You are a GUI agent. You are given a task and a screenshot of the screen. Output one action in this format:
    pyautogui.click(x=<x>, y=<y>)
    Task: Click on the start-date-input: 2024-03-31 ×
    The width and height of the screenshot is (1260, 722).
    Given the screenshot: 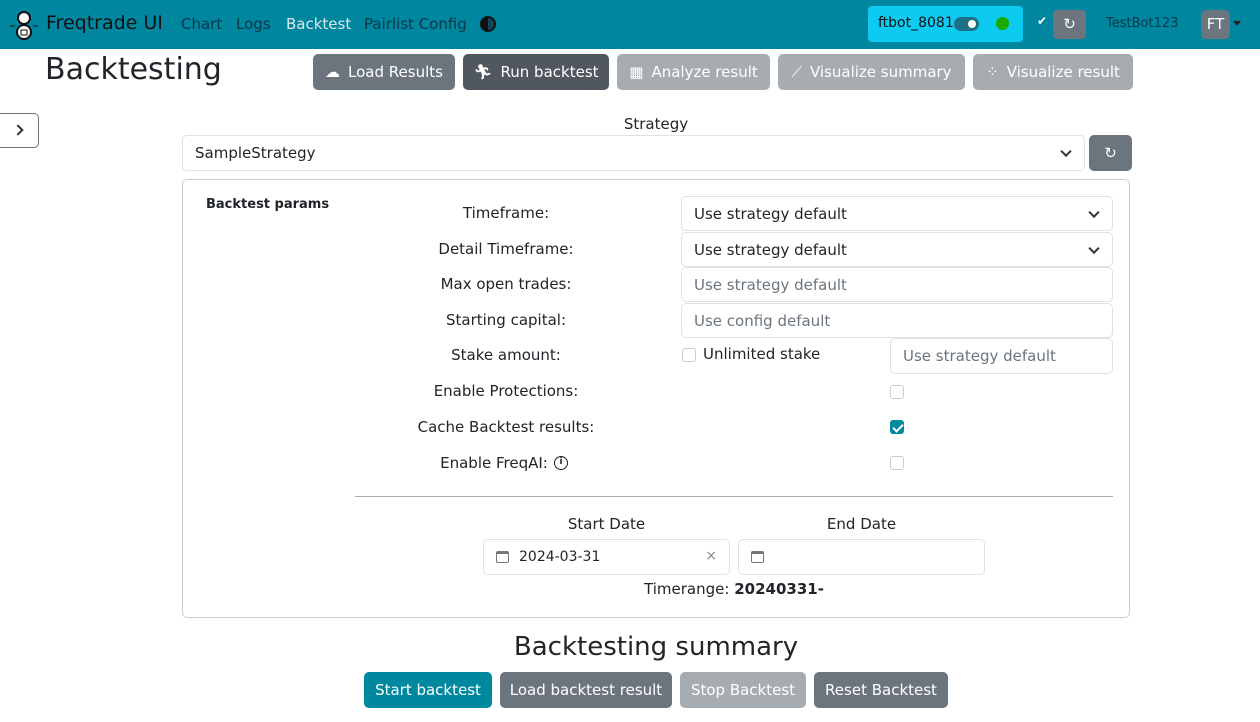 What is the action you would take?
    pyautogui.click(x=606, y=557)
    